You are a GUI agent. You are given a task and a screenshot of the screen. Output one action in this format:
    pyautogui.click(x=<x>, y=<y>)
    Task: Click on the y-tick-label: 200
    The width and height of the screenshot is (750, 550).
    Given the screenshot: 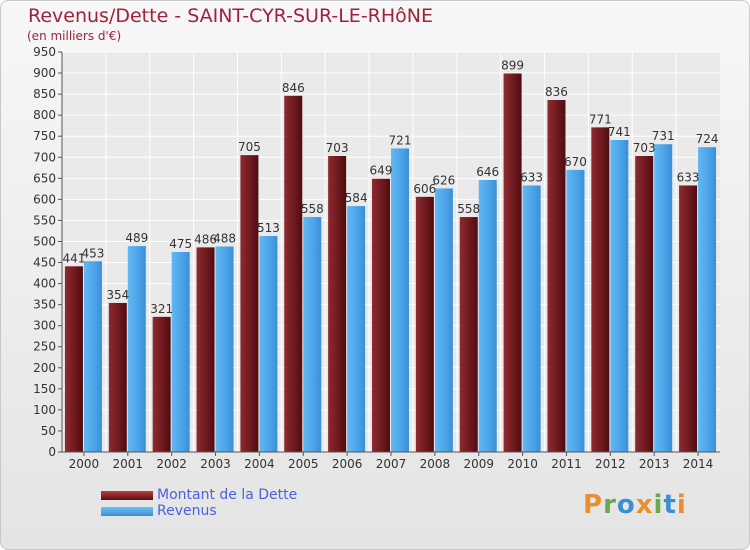 What is the action you would take?
    pyautogui.click(x=44, y=368)
    